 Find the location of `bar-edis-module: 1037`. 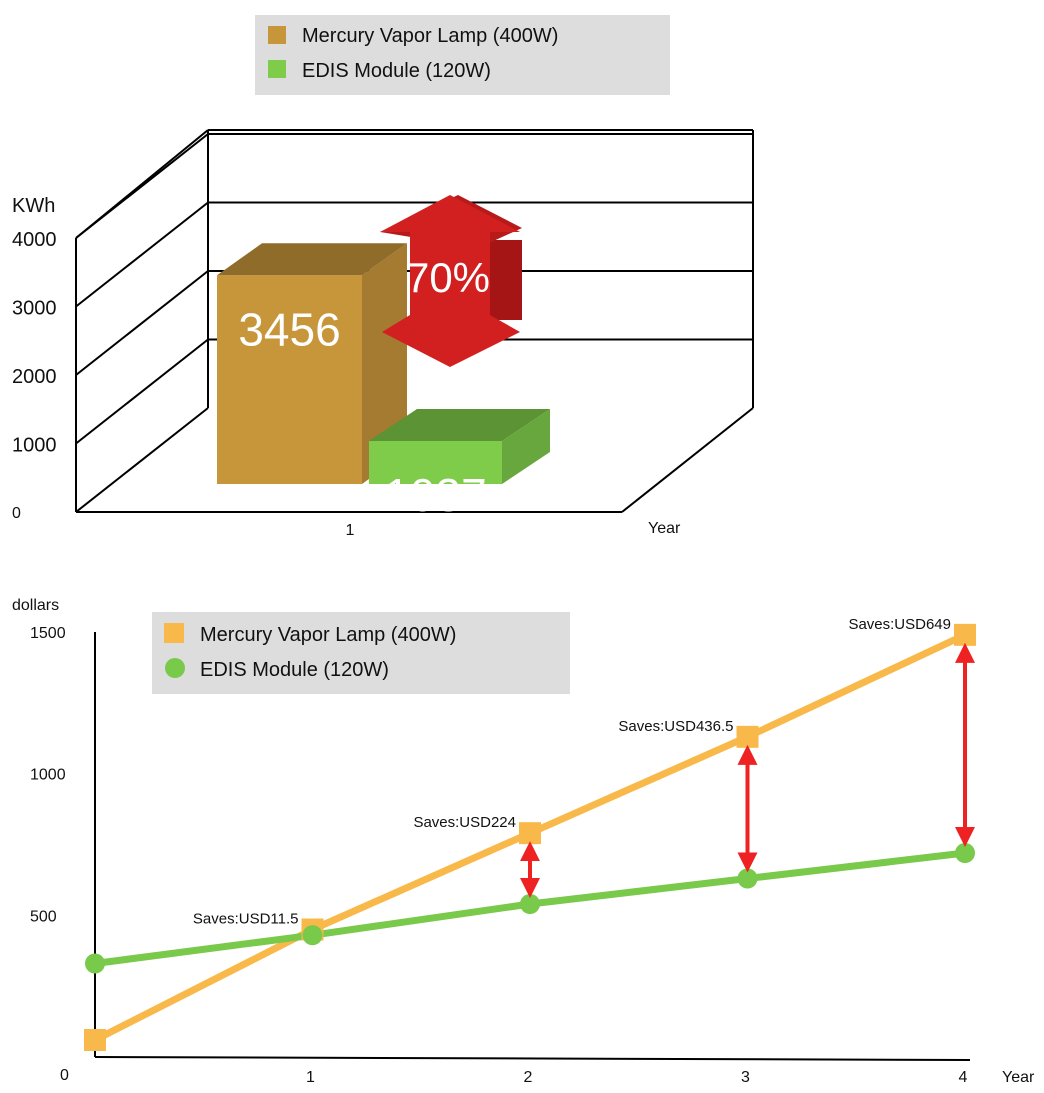

bar-edis-module: 1037 is located at coordinates (459, 464).